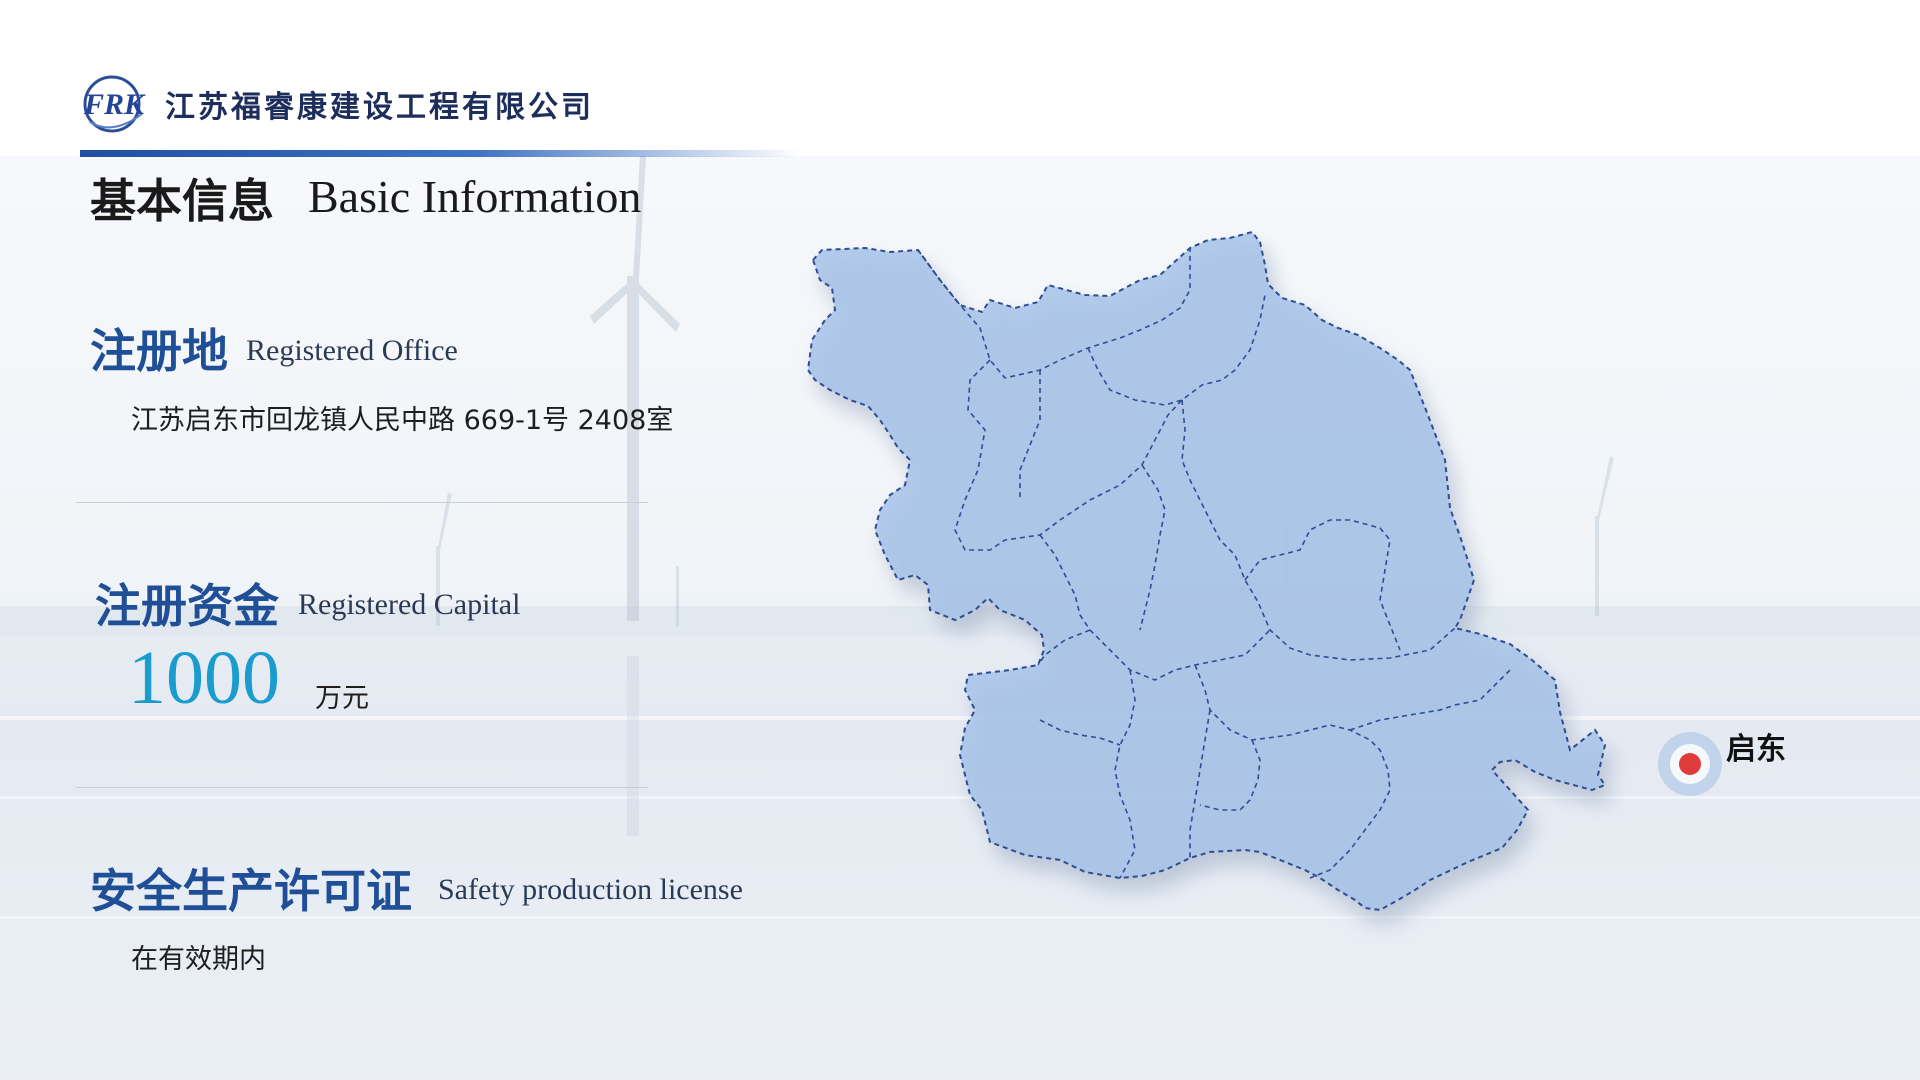 The width and height of the screenshot is (1920, 1080). I want to click on qidong-marker, so click(1690, 764).